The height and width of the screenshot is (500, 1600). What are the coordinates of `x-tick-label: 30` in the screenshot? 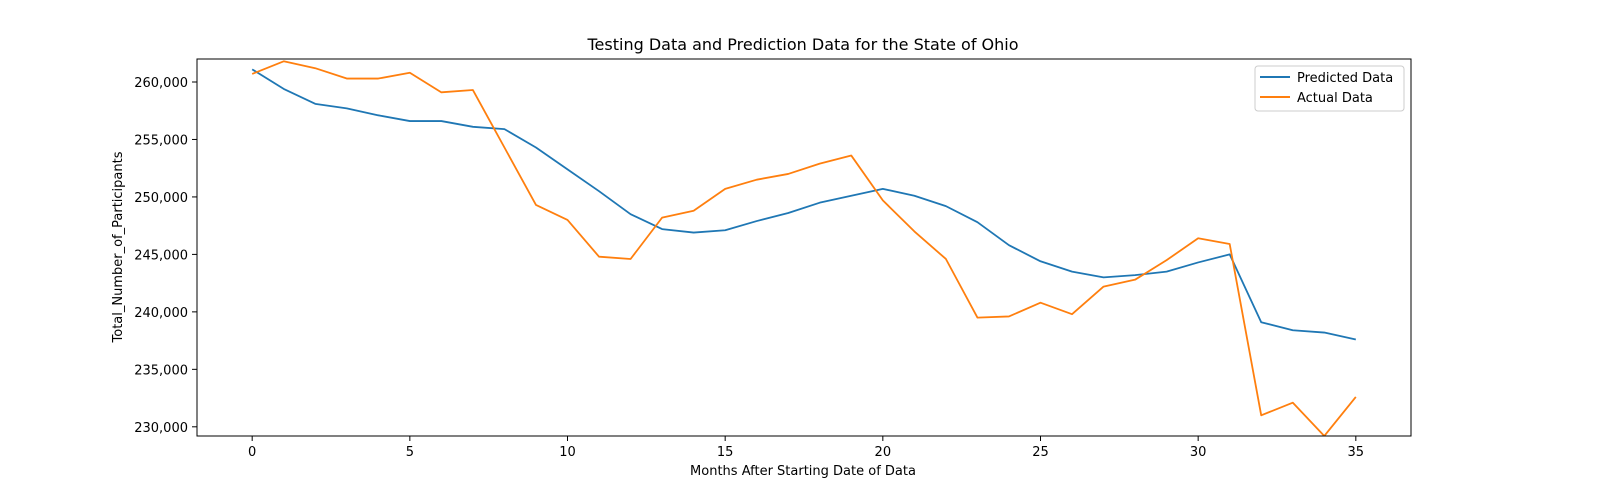 It's located at (1198, 452).